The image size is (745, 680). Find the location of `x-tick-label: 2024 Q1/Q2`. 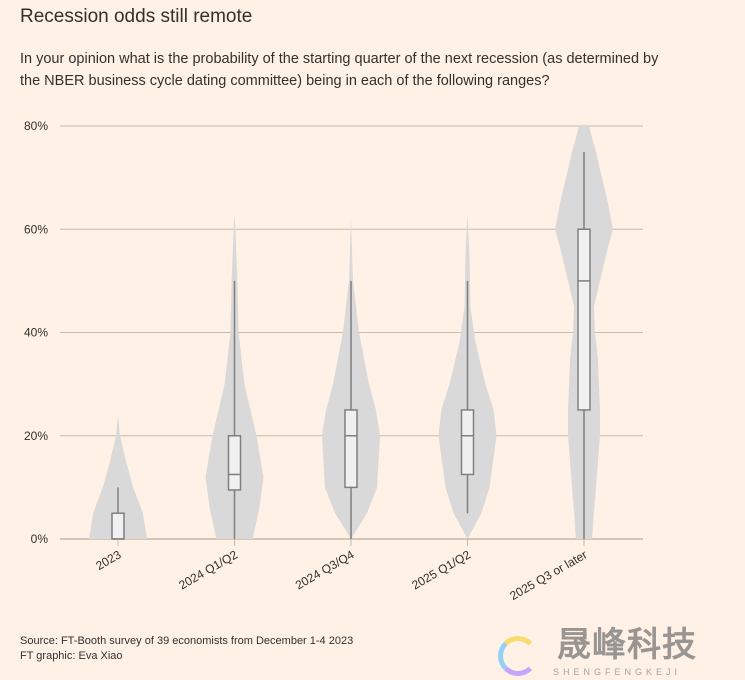

x-tick-label: 2024 Q1/Q2 is located at coordinates (208, 569).